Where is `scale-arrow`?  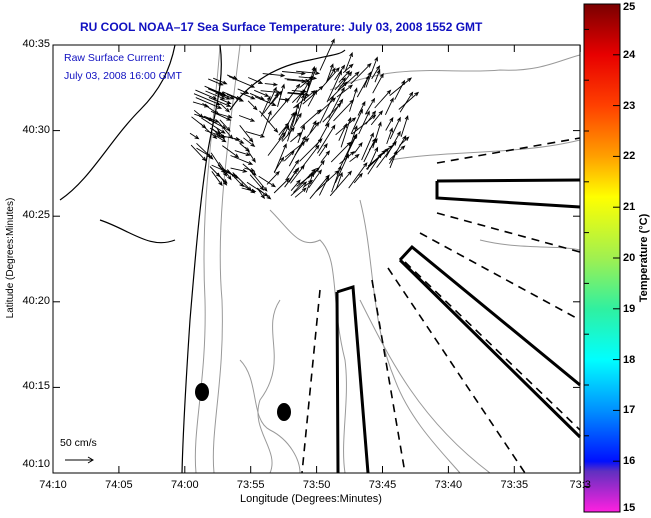
scale-arrow is located at coordinates (79, 460).